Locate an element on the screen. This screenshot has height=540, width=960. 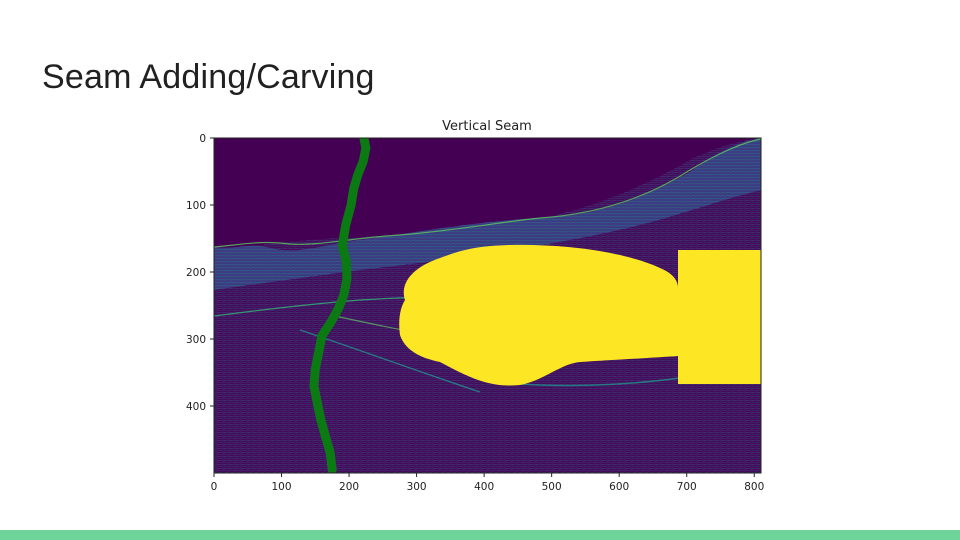
x-tick-label: 200 is located at coordinates (349, 487).